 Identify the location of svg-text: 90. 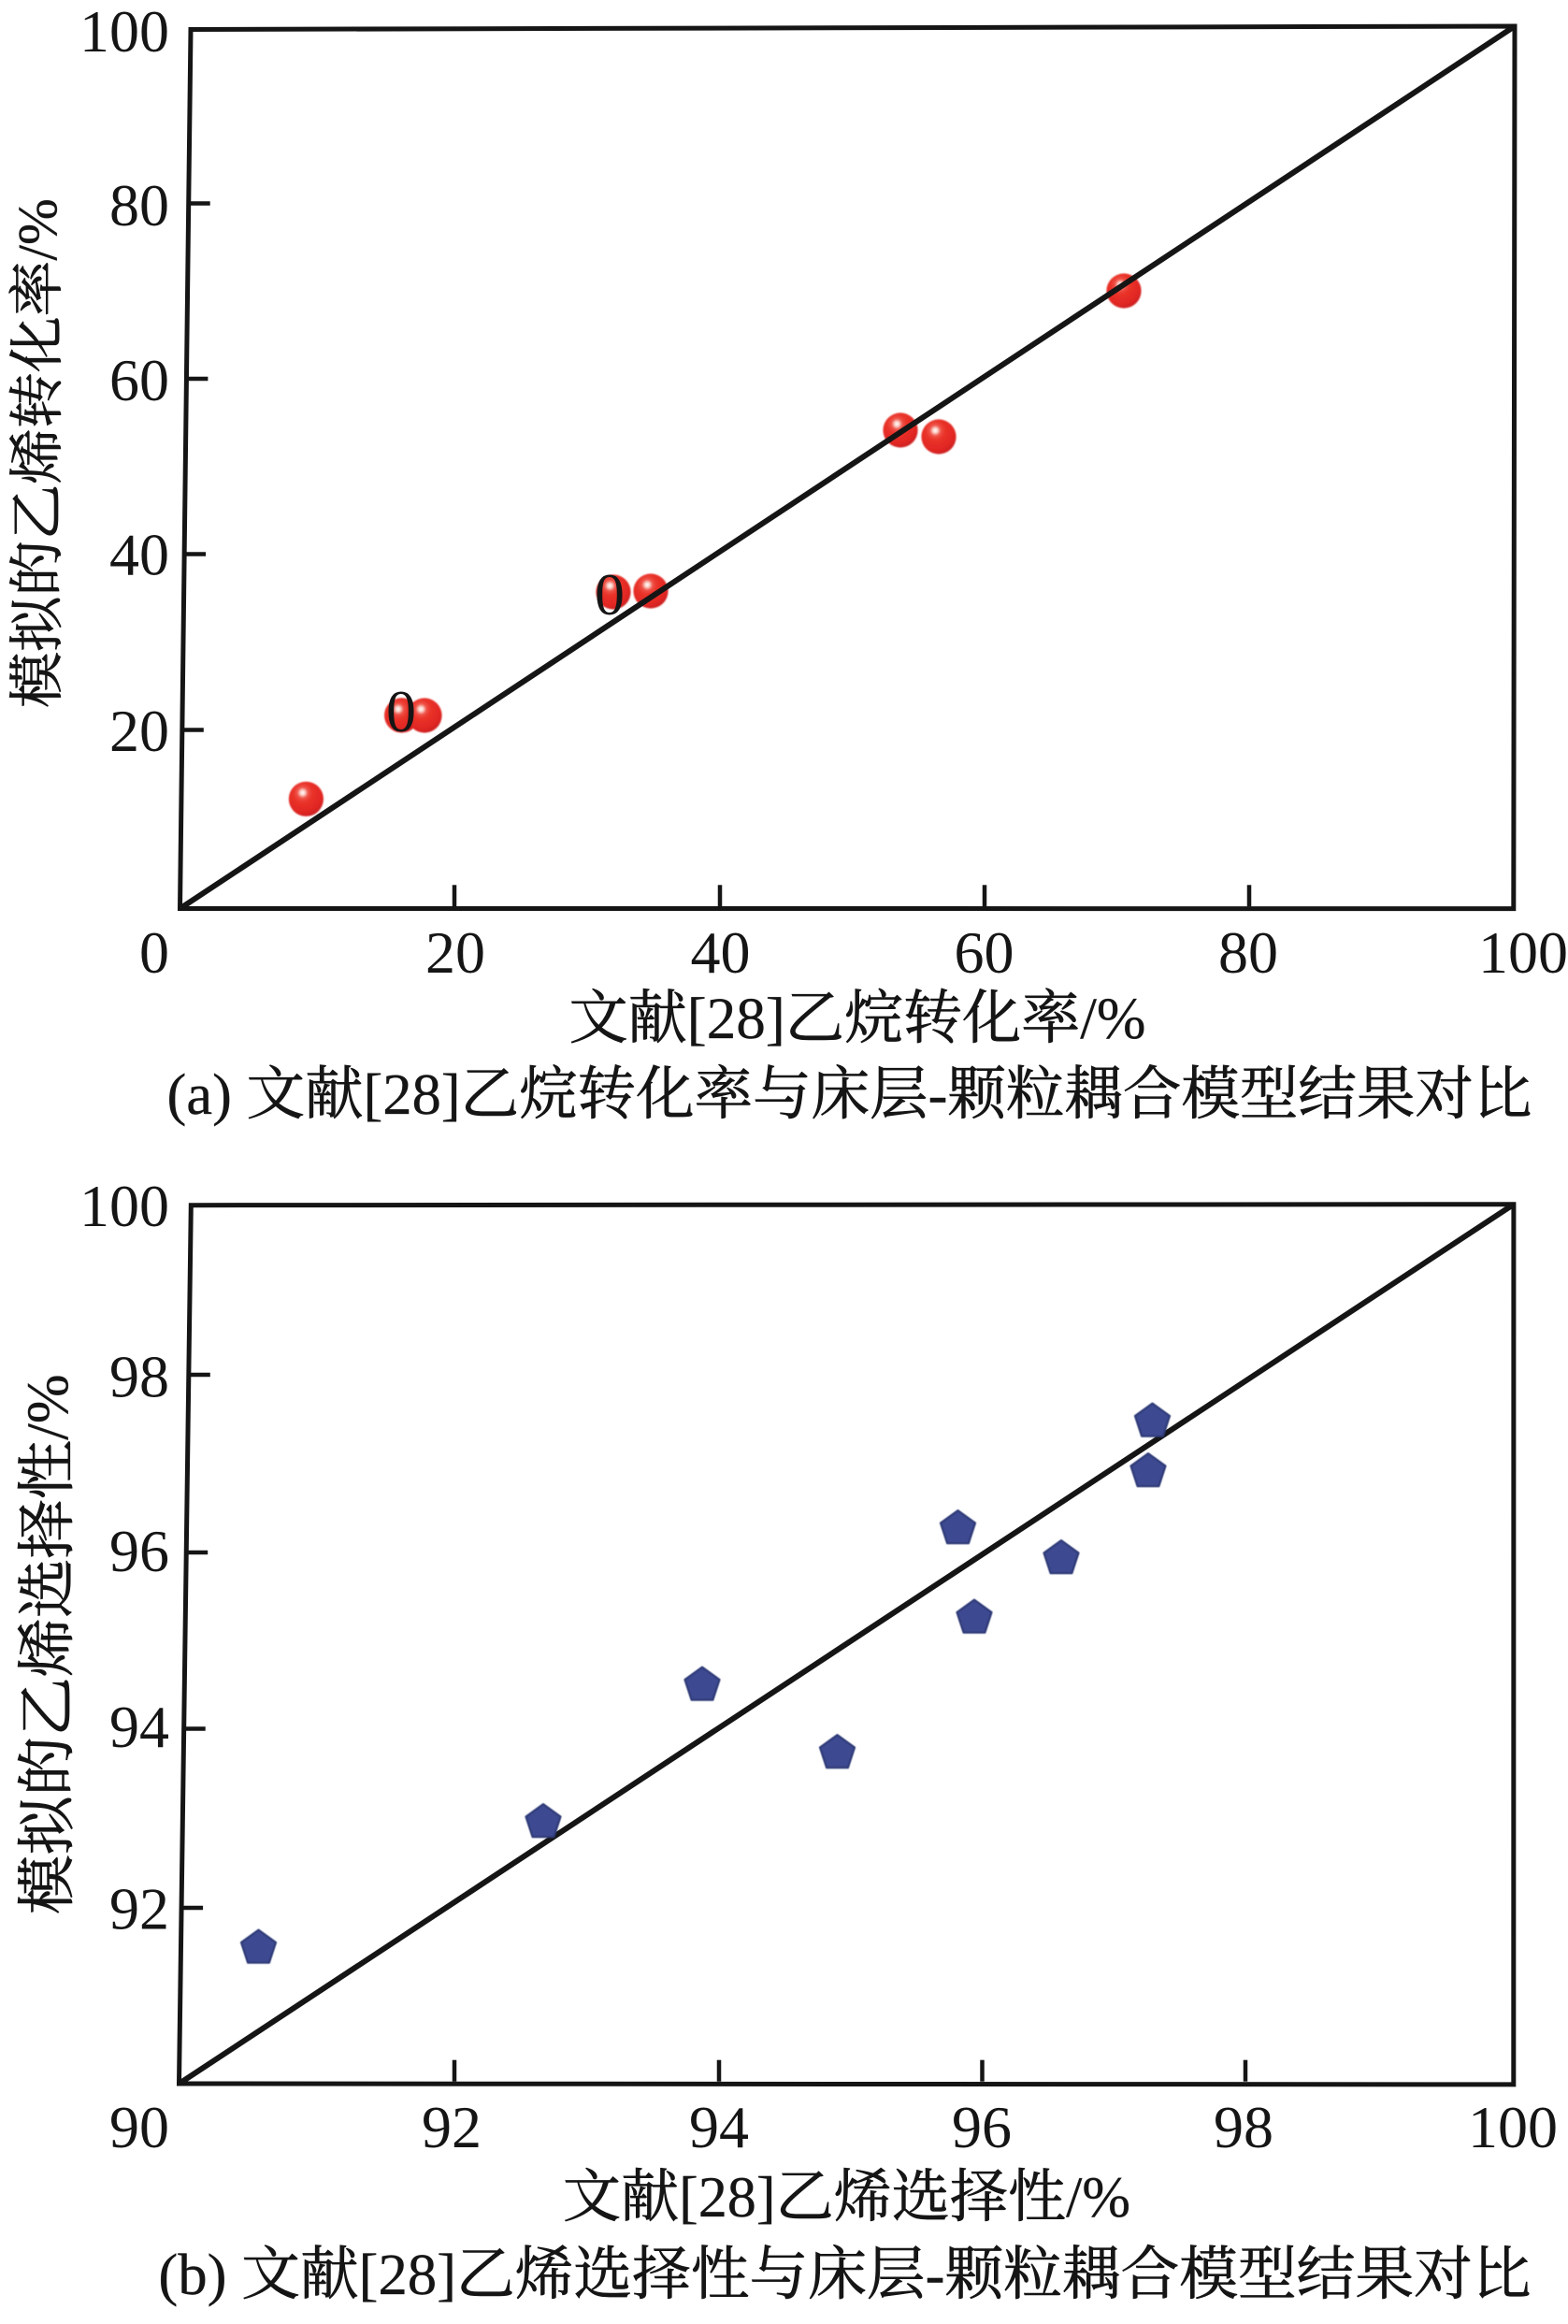
(139, 2127).